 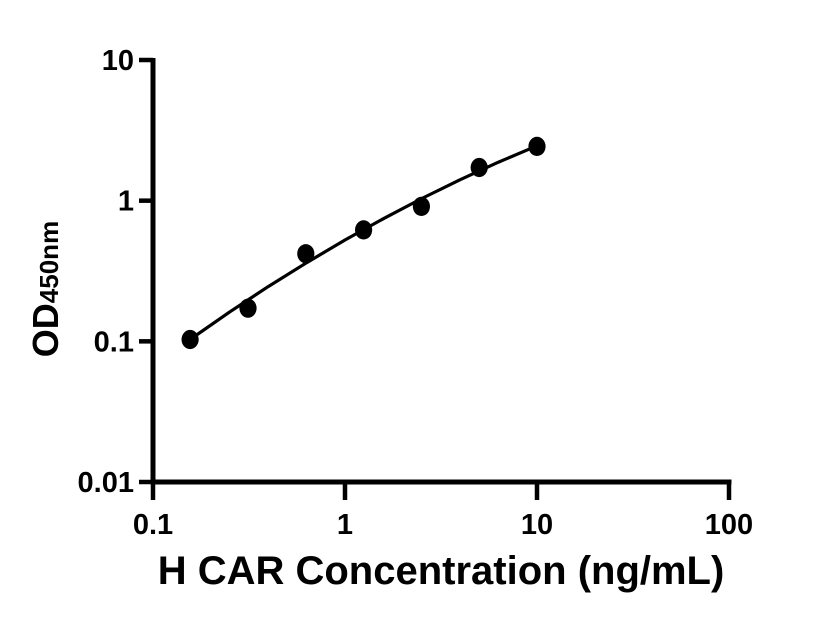 What do you see at coordinates (45, 330) in the screenshot?
I see `y-axis-title-main: OD` at bounding box center [45, 330].